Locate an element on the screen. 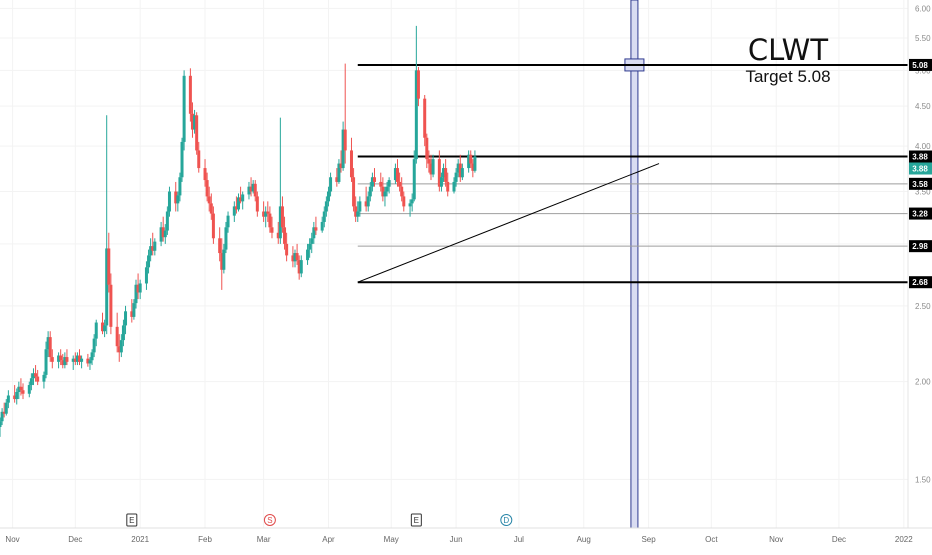  annotation-block: CLWT Target 5.08 is located at coordinates (787, 59).